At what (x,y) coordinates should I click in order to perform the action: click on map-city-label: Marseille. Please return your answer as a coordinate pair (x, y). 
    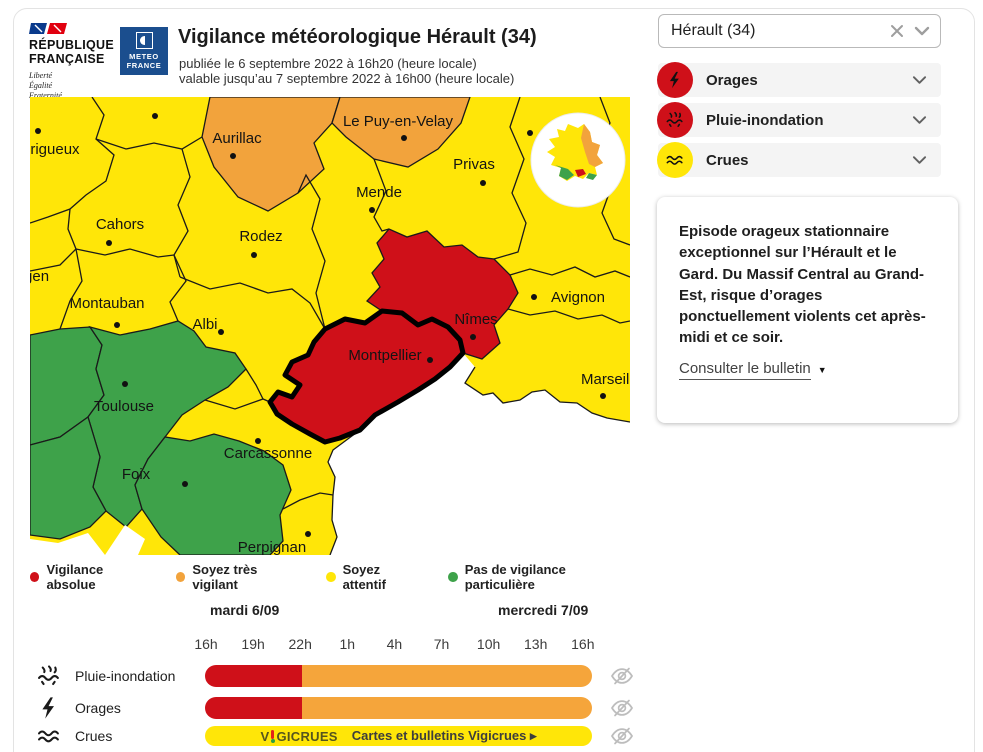
    Looking at the image, I should click on (605, 379).